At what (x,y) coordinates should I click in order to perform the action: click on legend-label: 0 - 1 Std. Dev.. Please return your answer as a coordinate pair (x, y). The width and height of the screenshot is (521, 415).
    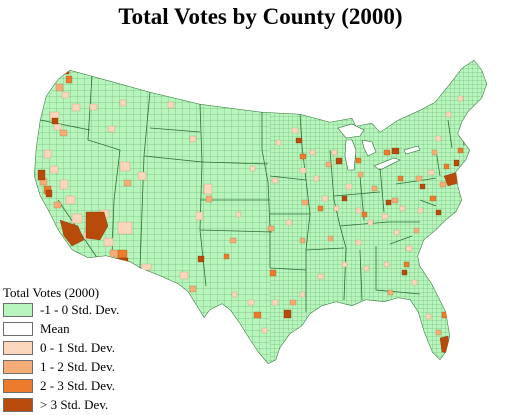
    Looking at the image, I should click on (77, 347).